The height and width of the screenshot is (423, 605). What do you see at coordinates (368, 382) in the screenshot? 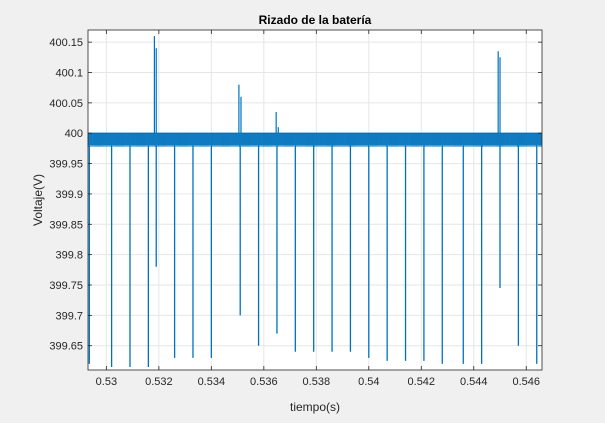
I see `x-tick-label: 0.54` at bounding box center [368, 382].